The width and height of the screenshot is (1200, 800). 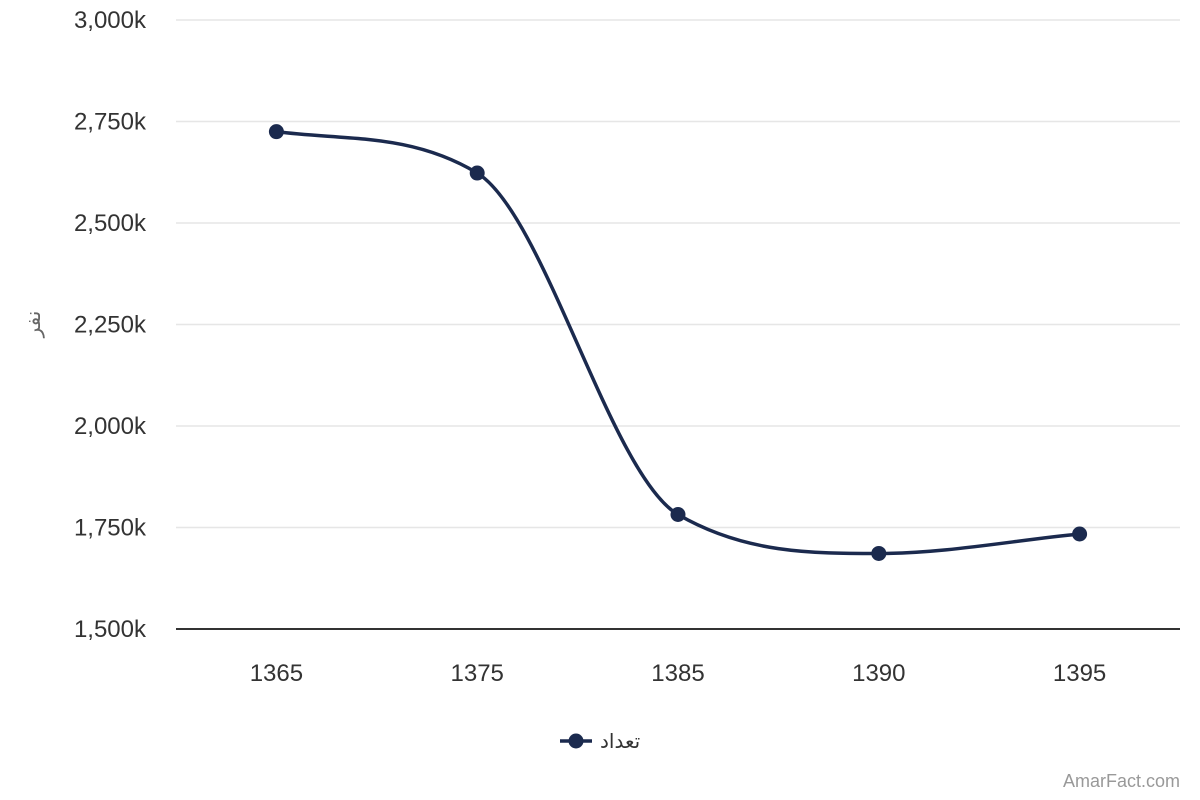 What do you see at coordinates (477, 673) in the screenshot?
I see `x-tick-label: 1375` at bounding box center [477, 673].